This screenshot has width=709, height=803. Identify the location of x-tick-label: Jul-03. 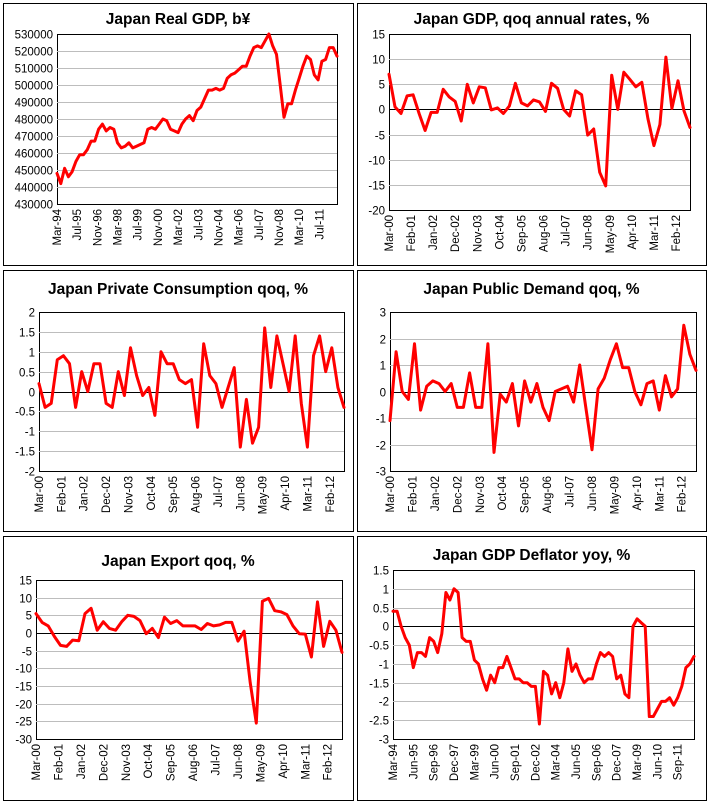
(199, 224).